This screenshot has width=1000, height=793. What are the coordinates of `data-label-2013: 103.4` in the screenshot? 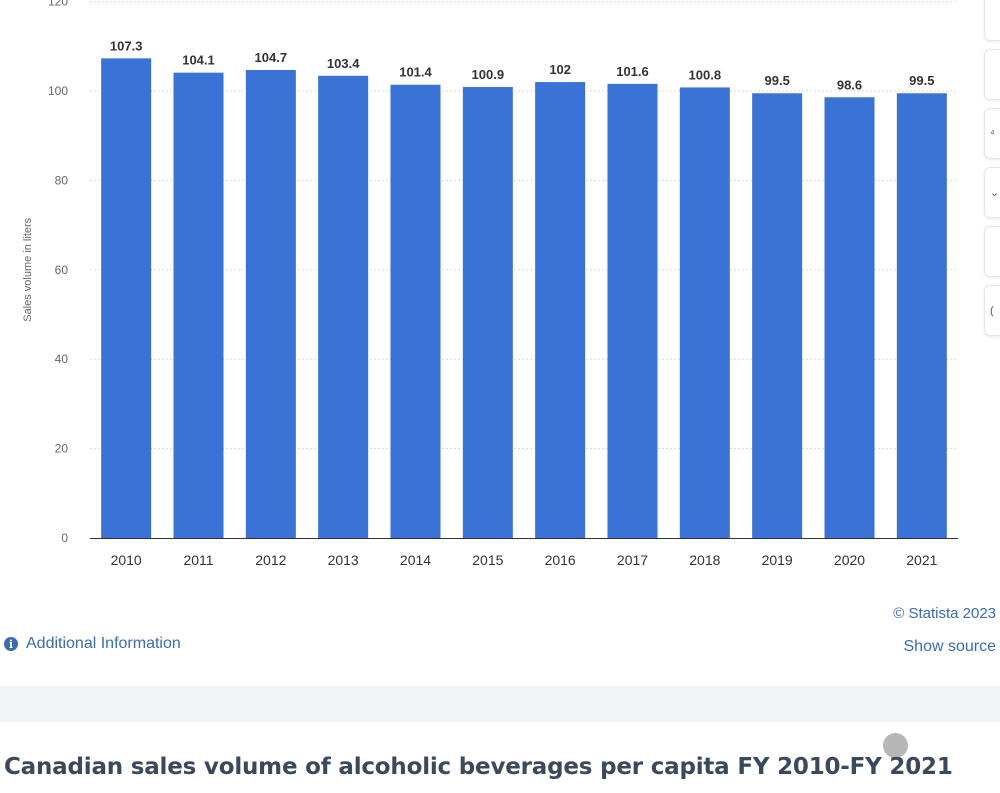 It's located at (343, 63).